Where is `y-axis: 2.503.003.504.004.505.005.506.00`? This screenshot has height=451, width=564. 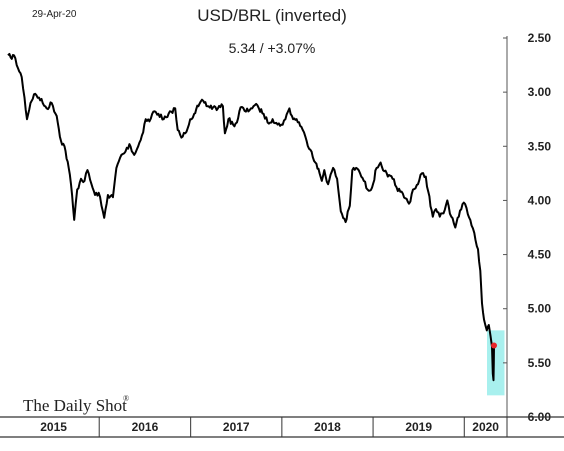
y-axis: 2.503.003.504.004.505.005.506.00 is located at coordinates (527, 227).